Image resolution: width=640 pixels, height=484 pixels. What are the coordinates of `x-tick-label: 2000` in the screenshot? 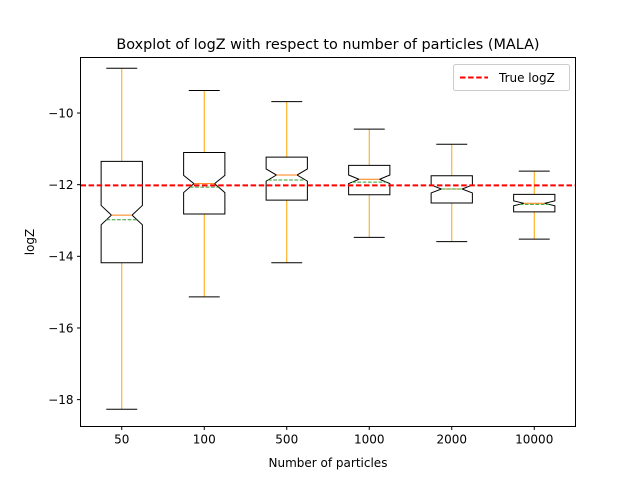 It's located at (451, 440).